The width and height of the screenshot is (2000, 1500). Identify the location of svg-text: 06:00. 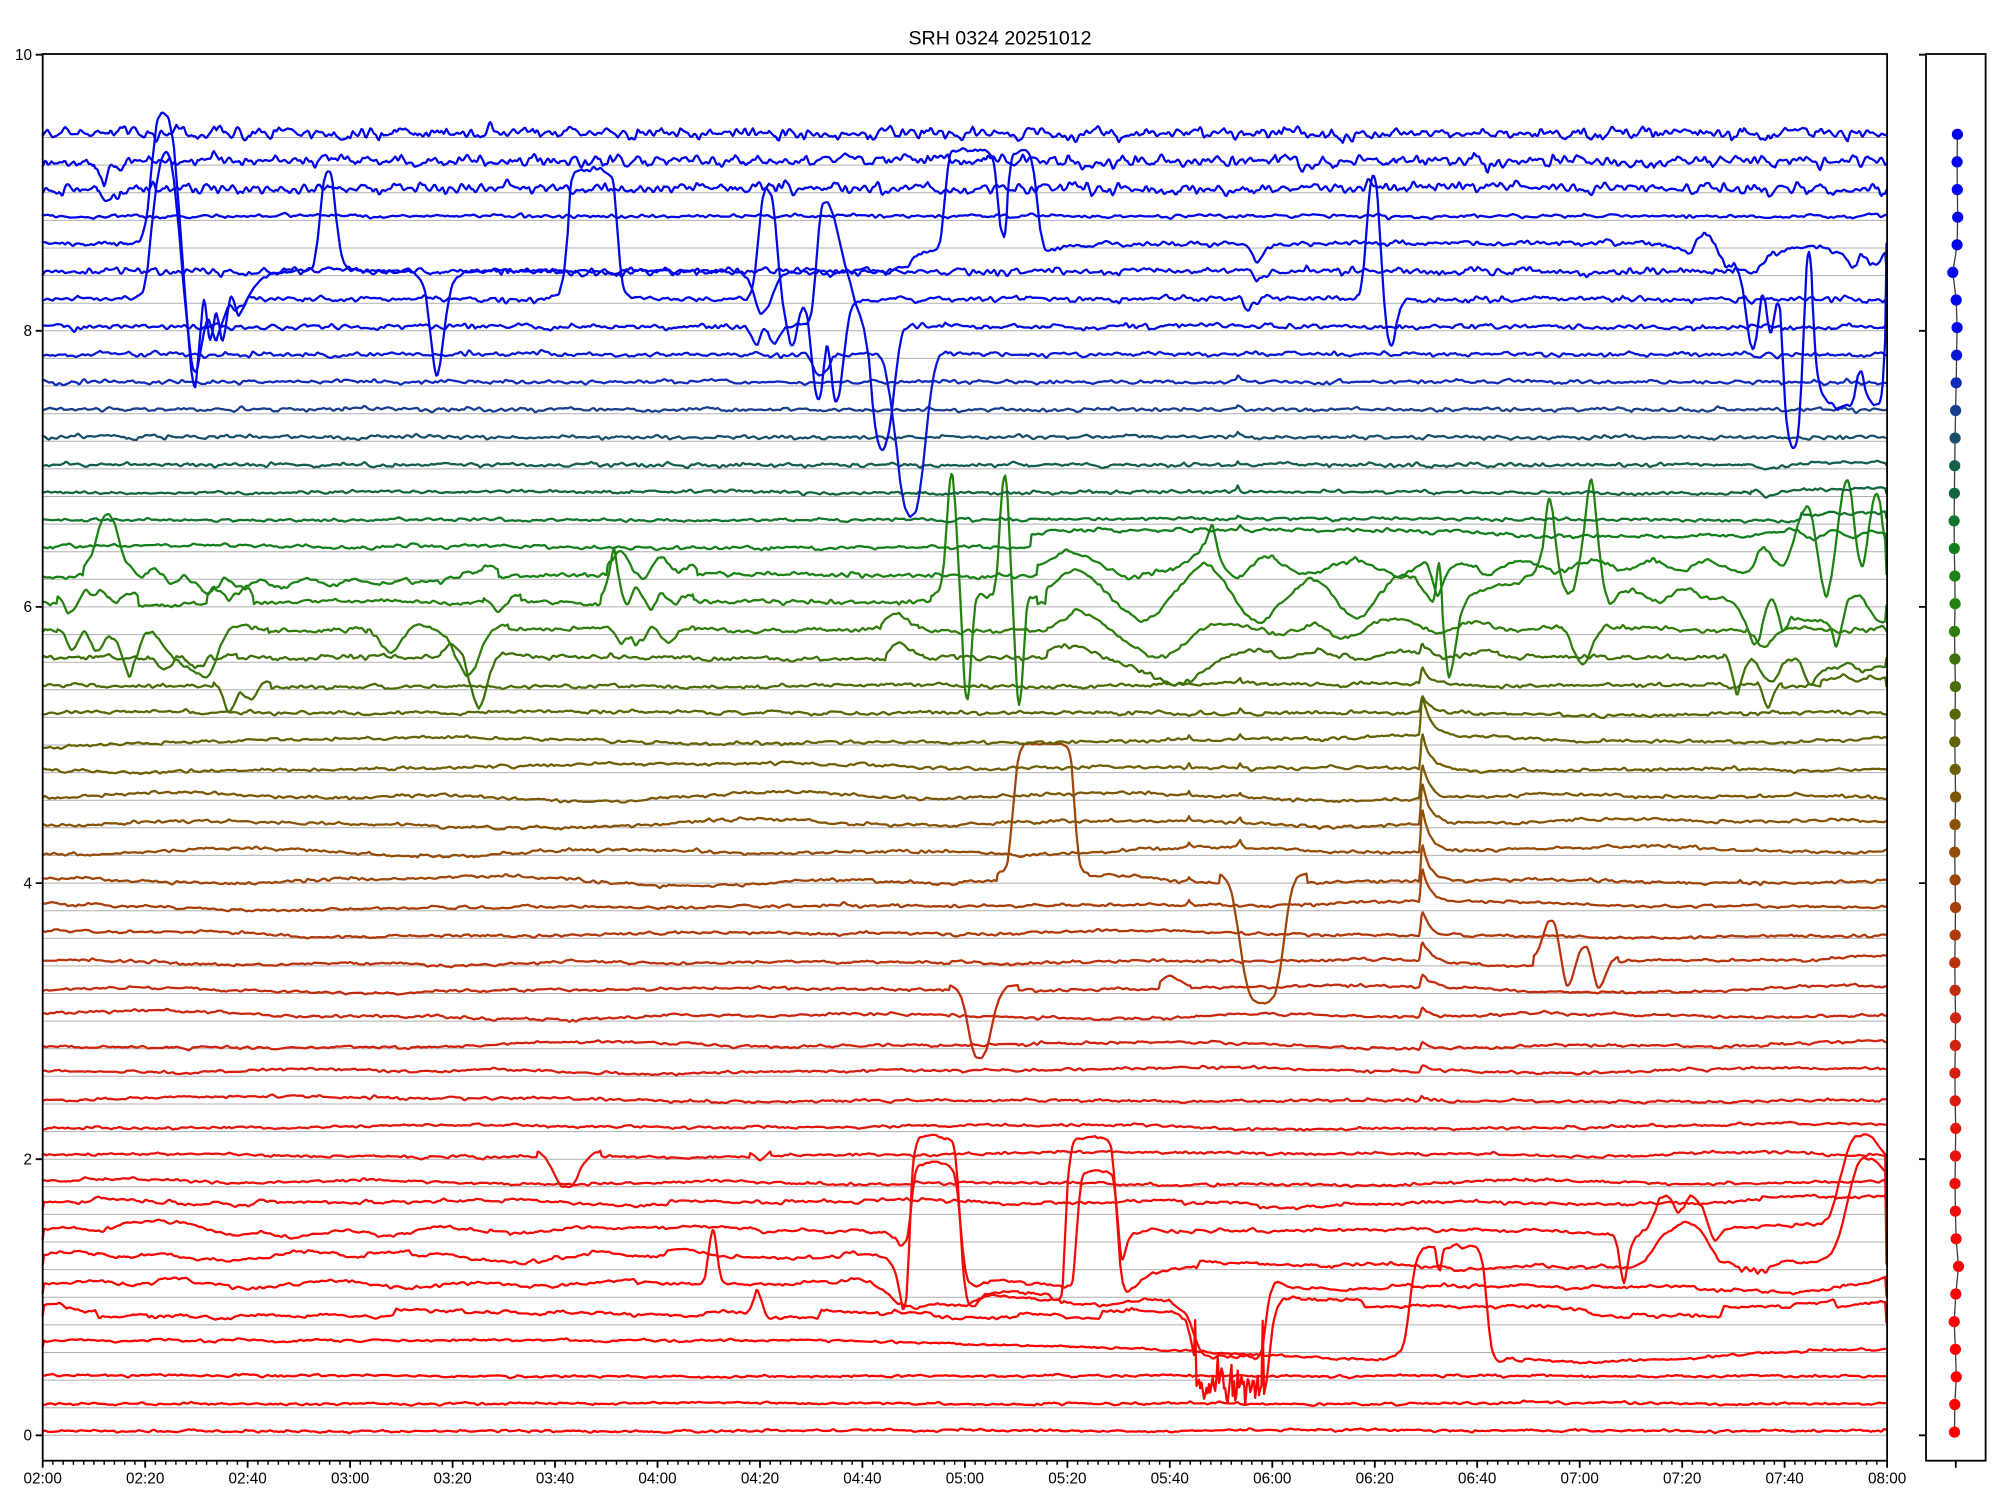
(1272, 1479).